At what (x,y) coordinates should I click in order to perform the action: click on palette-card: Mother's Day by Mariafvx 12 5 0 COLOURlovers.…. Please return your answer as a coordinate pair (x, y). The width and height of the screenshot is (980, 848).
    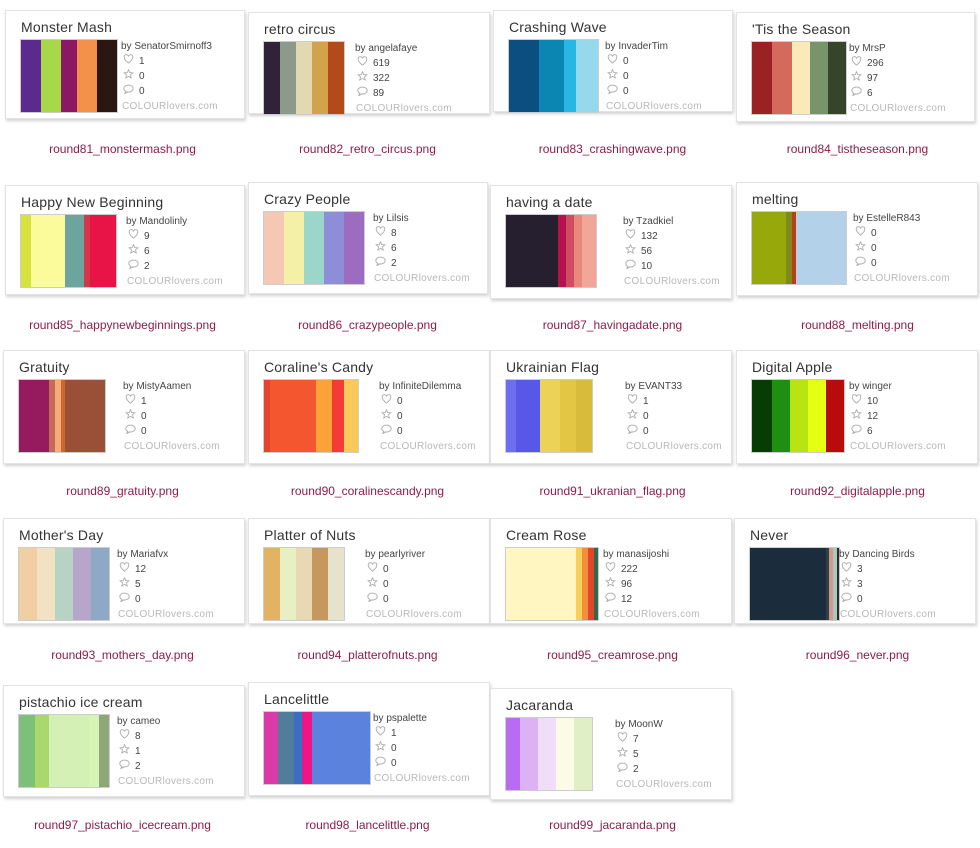
    Looking at the image, I should click on (124, 571).